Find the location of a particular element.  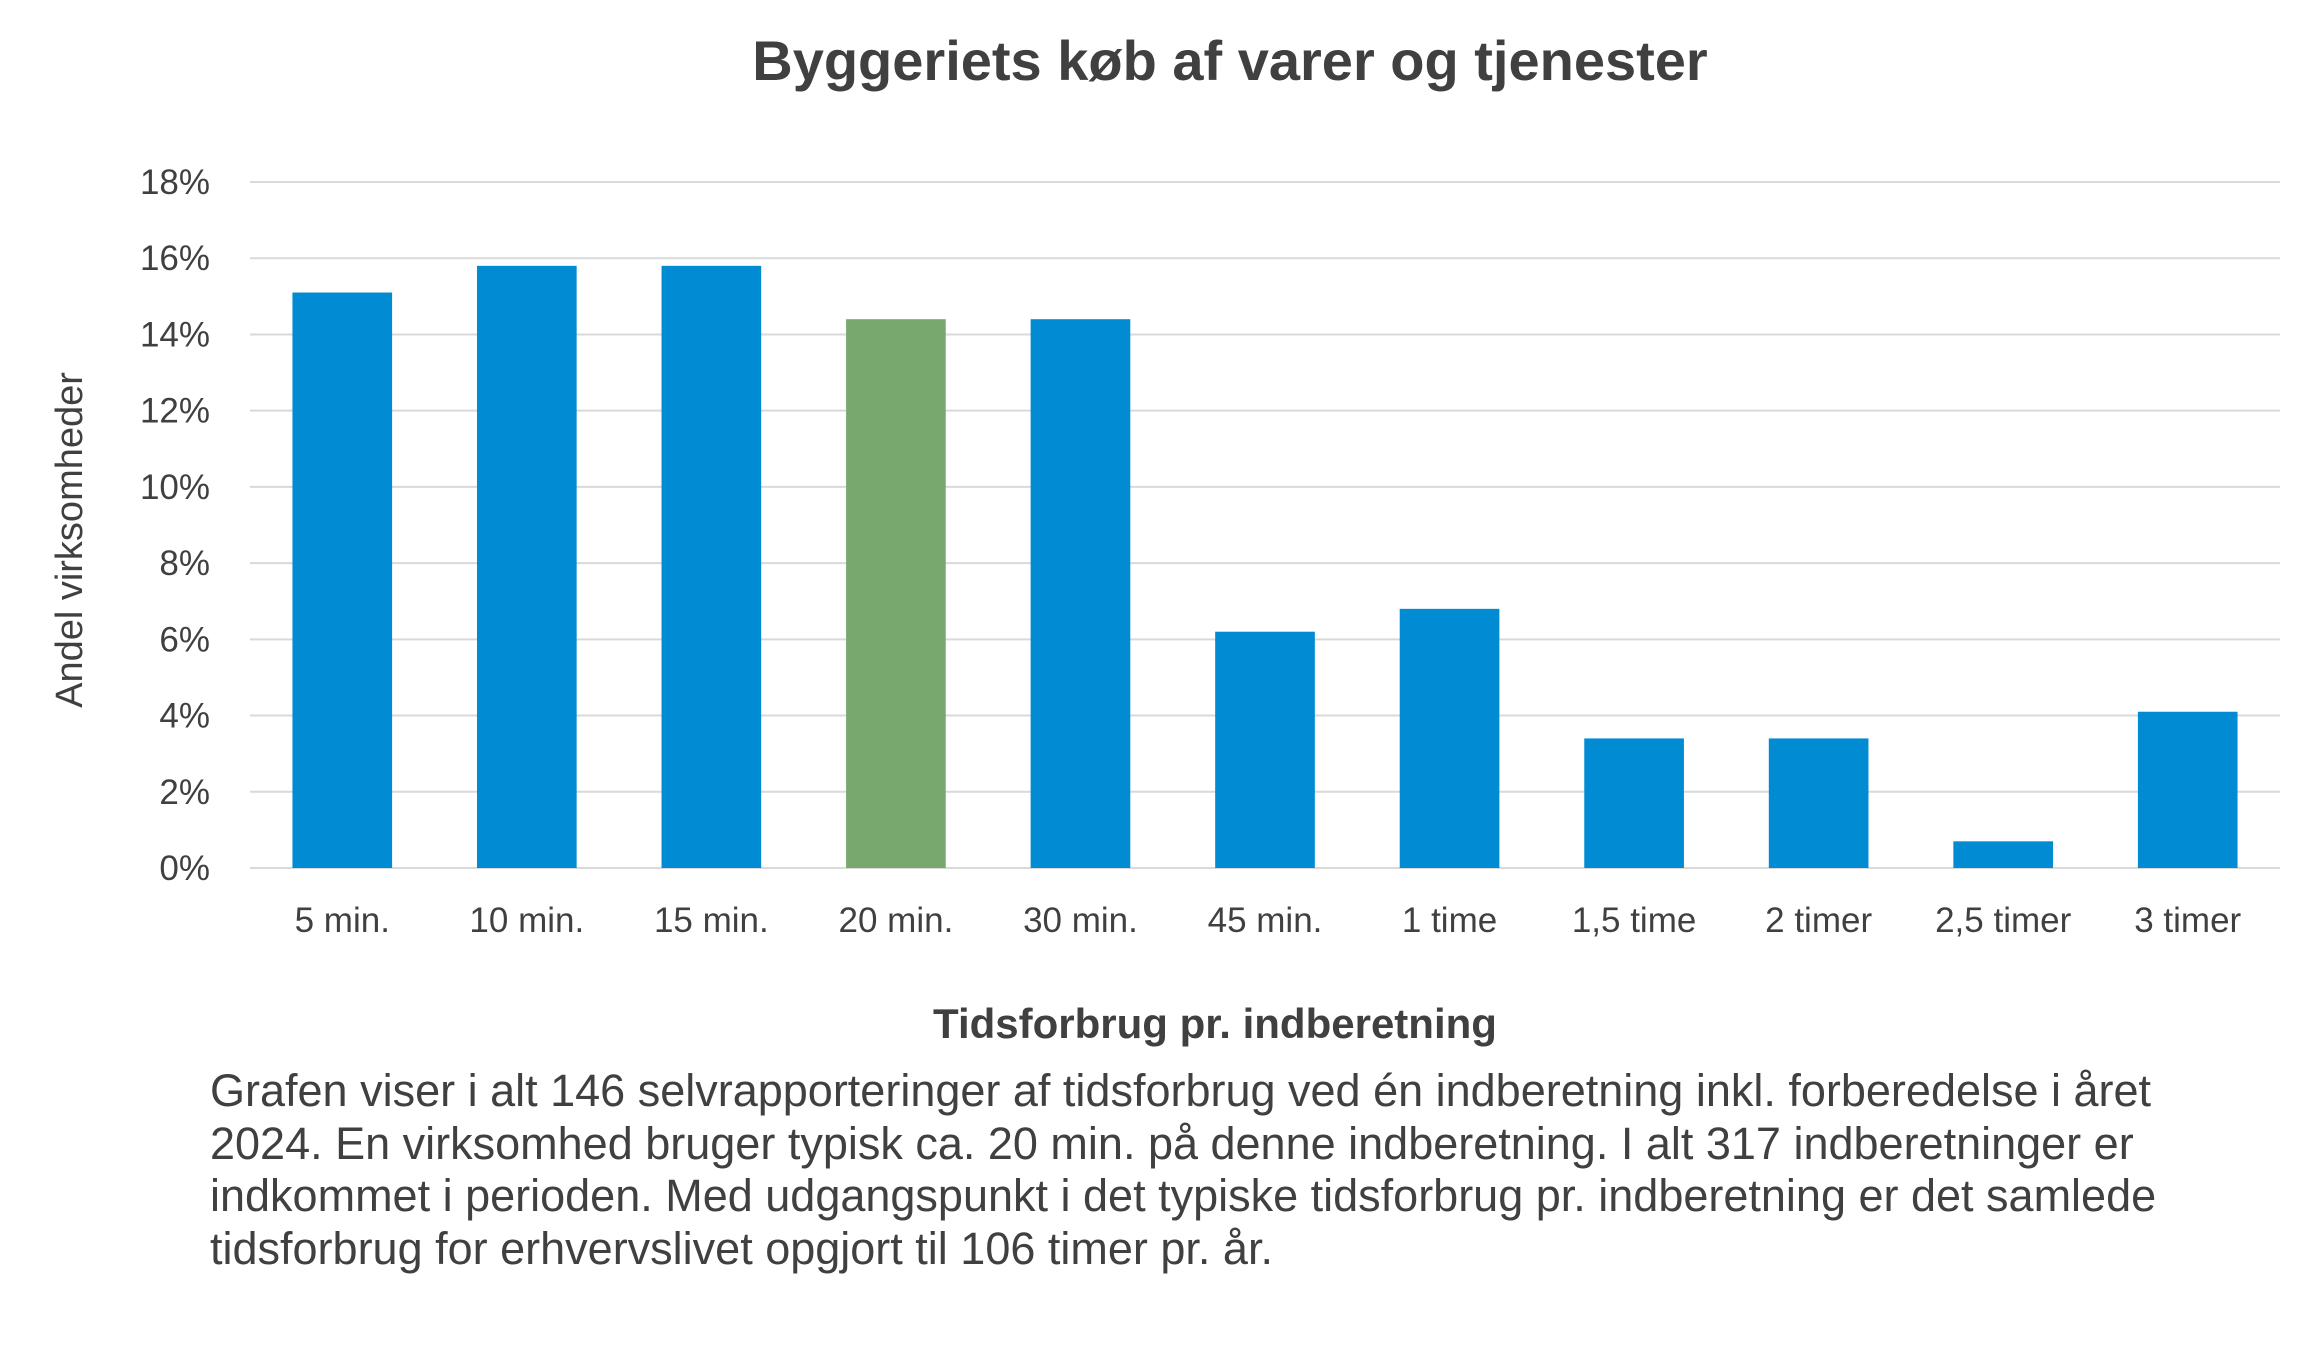

y-tick-label: 2% is located at coordinates (184, 792).